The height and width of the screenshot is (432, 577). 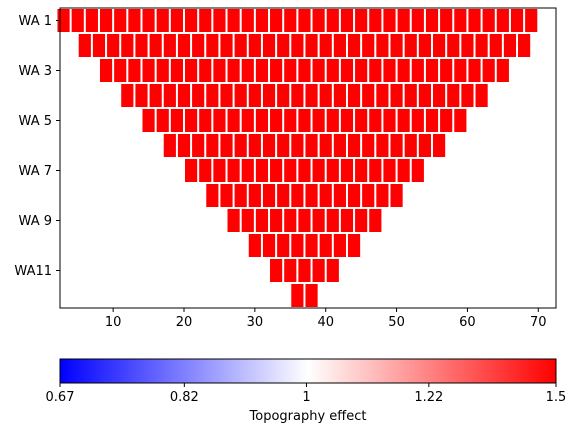 I want to click on y-tick-label: WA11, so click(x=33, y=271).